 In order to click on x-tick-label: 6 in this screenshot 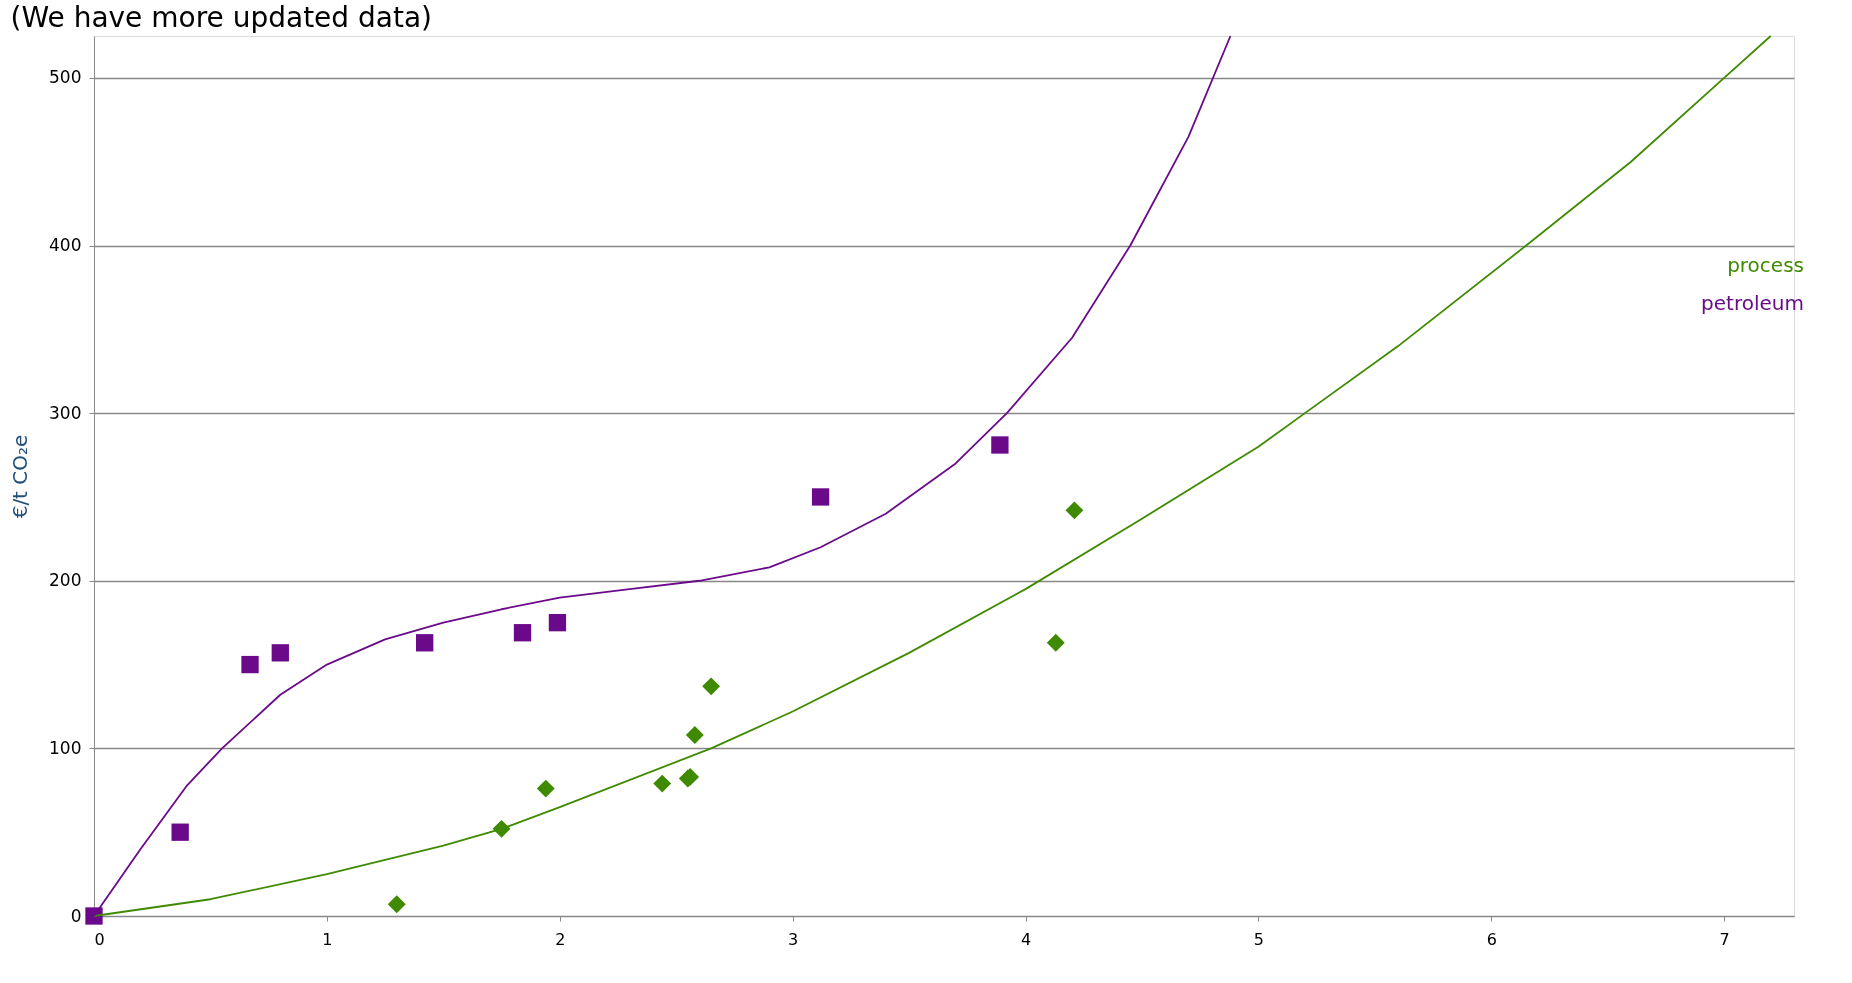, I will do `click(1491, 939)`.